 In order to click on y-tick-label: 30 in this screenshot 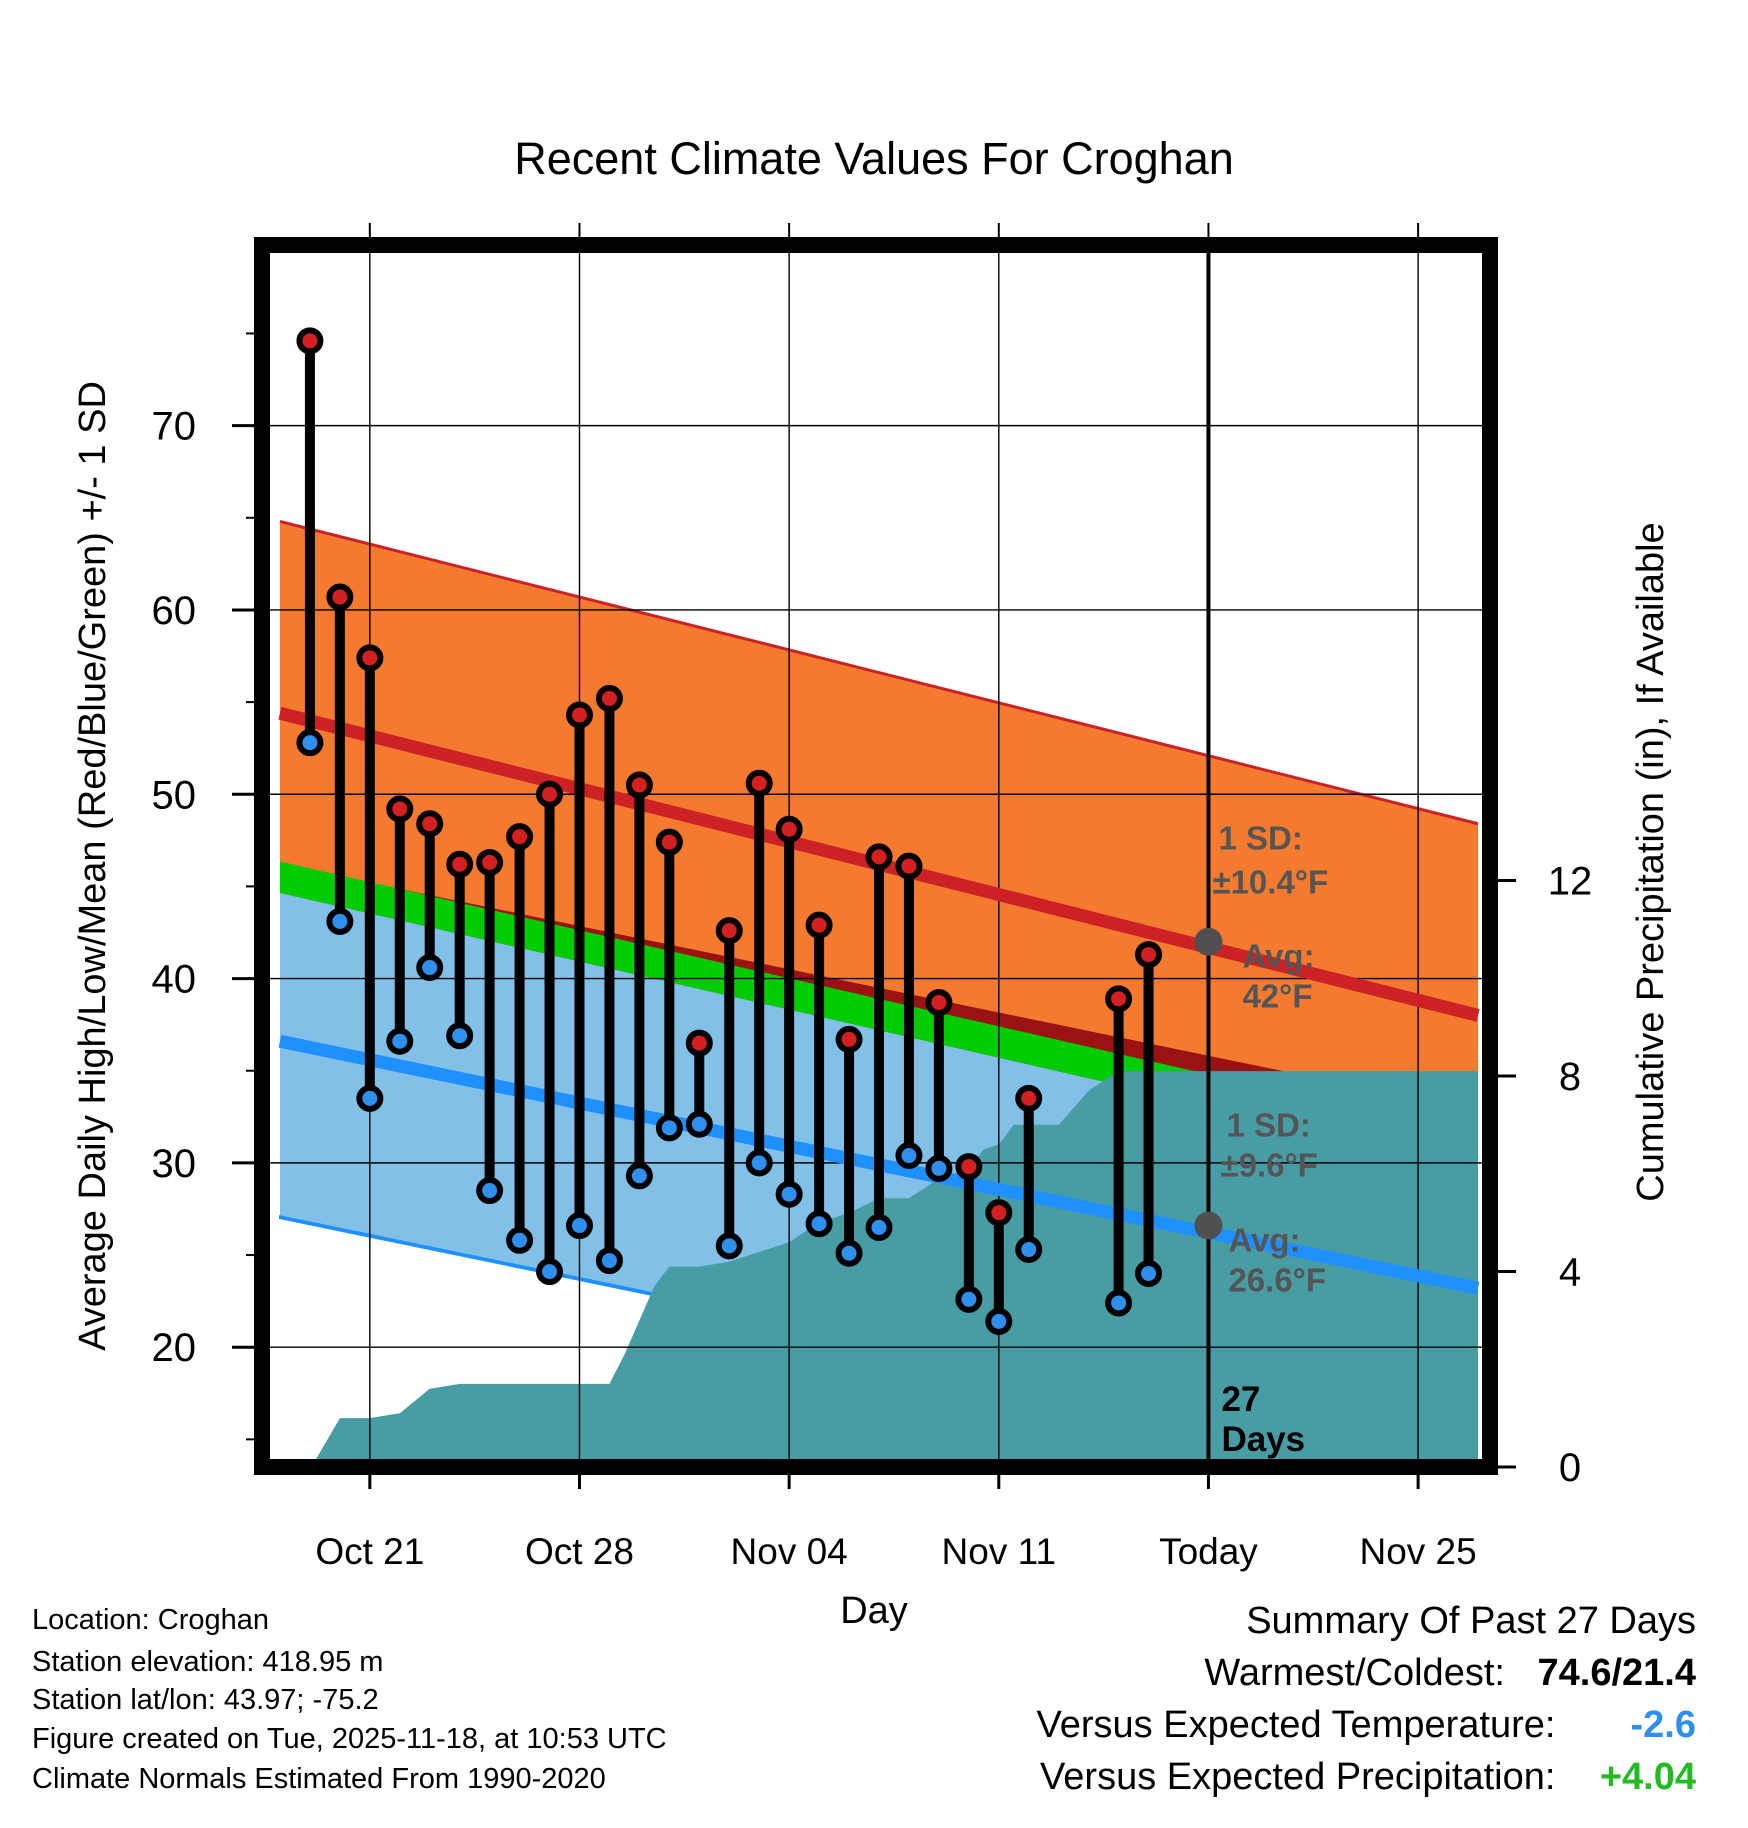, I will do `click(174, 1164)`.